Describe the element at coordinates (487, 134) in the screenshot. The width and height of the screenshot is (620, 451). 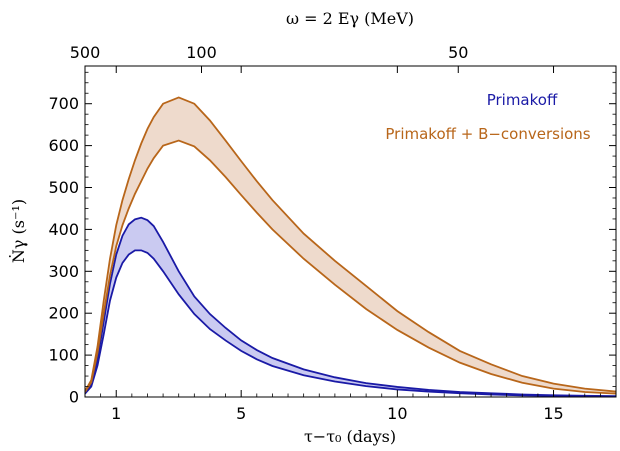
I see `legend-primakoff-b-conversions: Primakoff + B−conversions` at that location.